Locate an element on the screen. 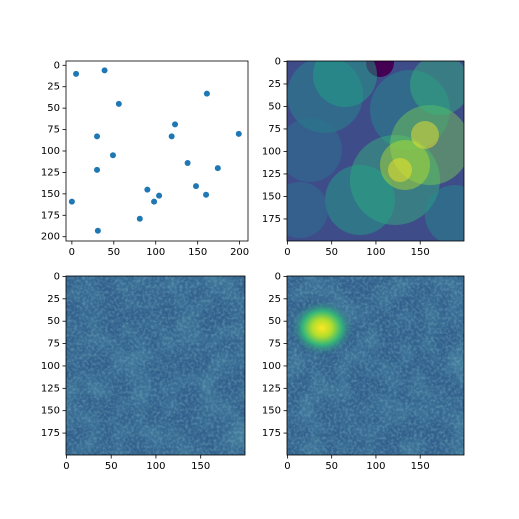 This screenshot has width=519, height=519. blob-image is located at coordinates (375, 365).